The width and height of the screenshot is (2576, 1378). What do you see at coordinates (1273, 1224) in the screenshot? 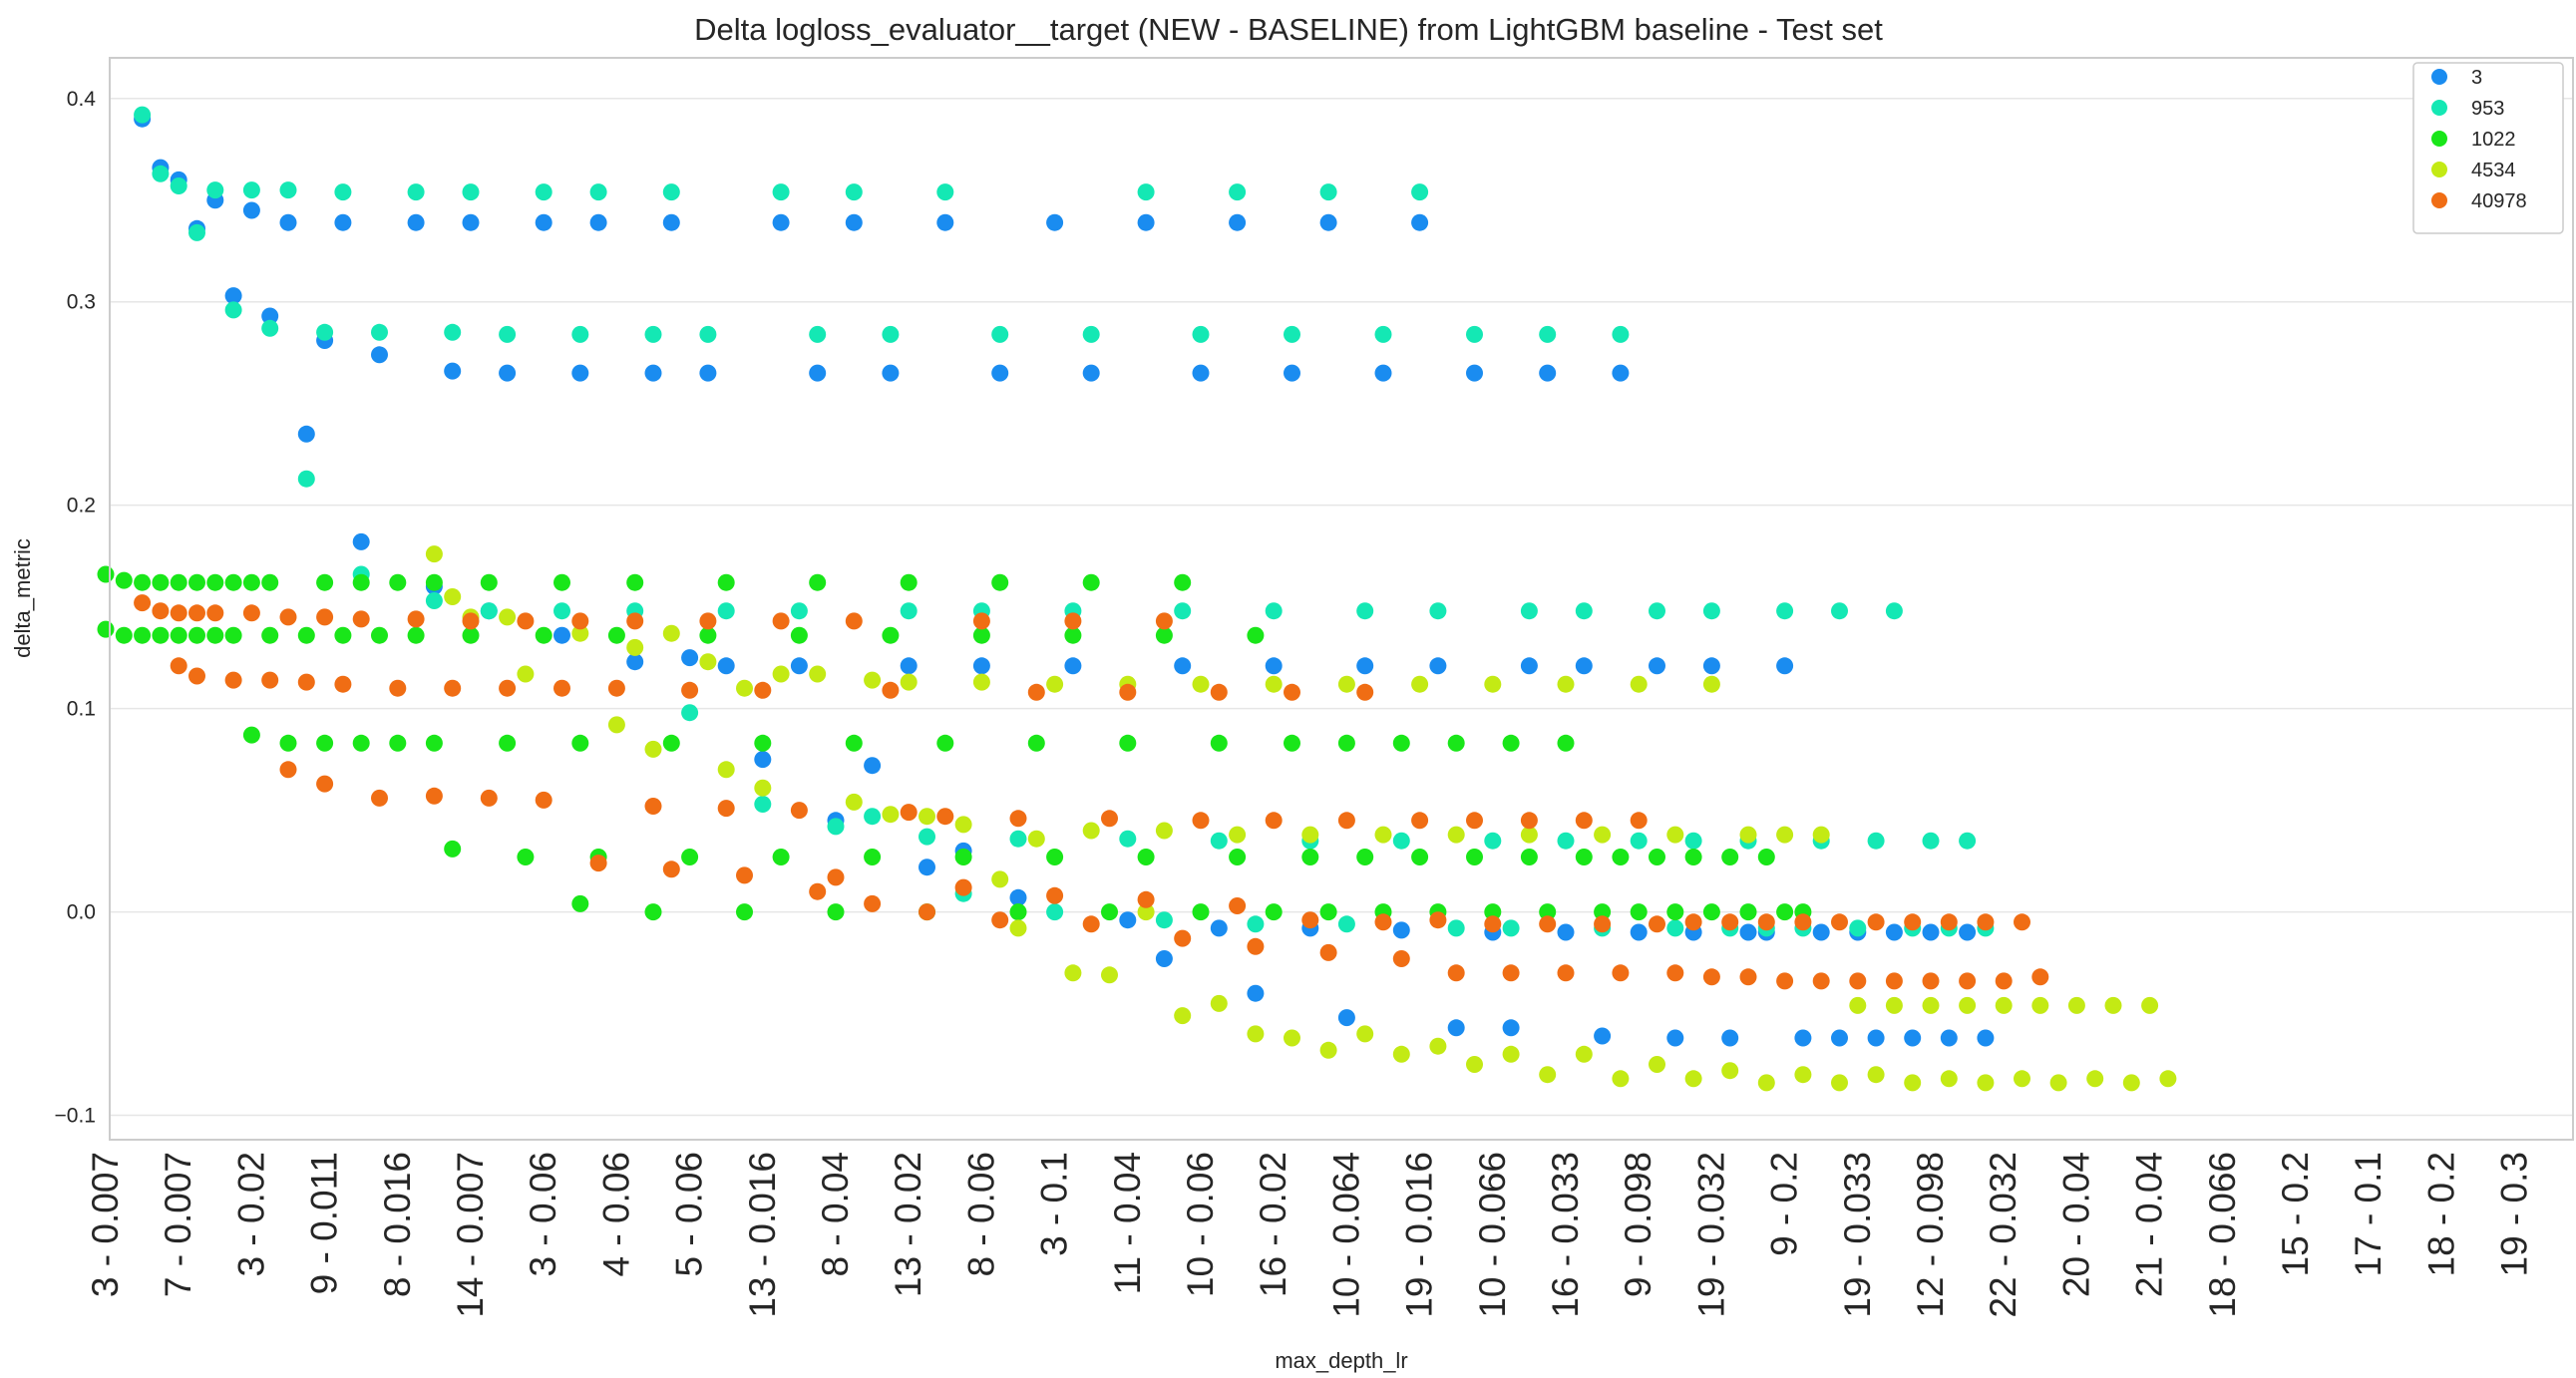
I see `x-tick-label: 16 - 0.02` at bounding box center [1273, 1224].